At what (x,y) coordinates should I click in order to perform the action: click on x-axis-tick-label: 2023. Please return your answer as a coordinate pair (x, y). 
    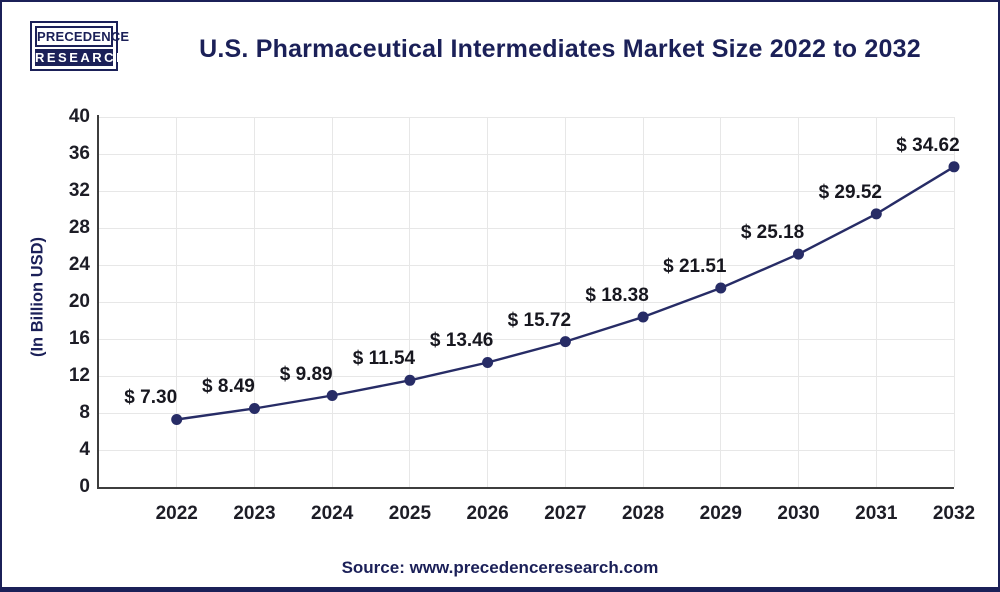
    Looking at the image, I should click on (254, 513).